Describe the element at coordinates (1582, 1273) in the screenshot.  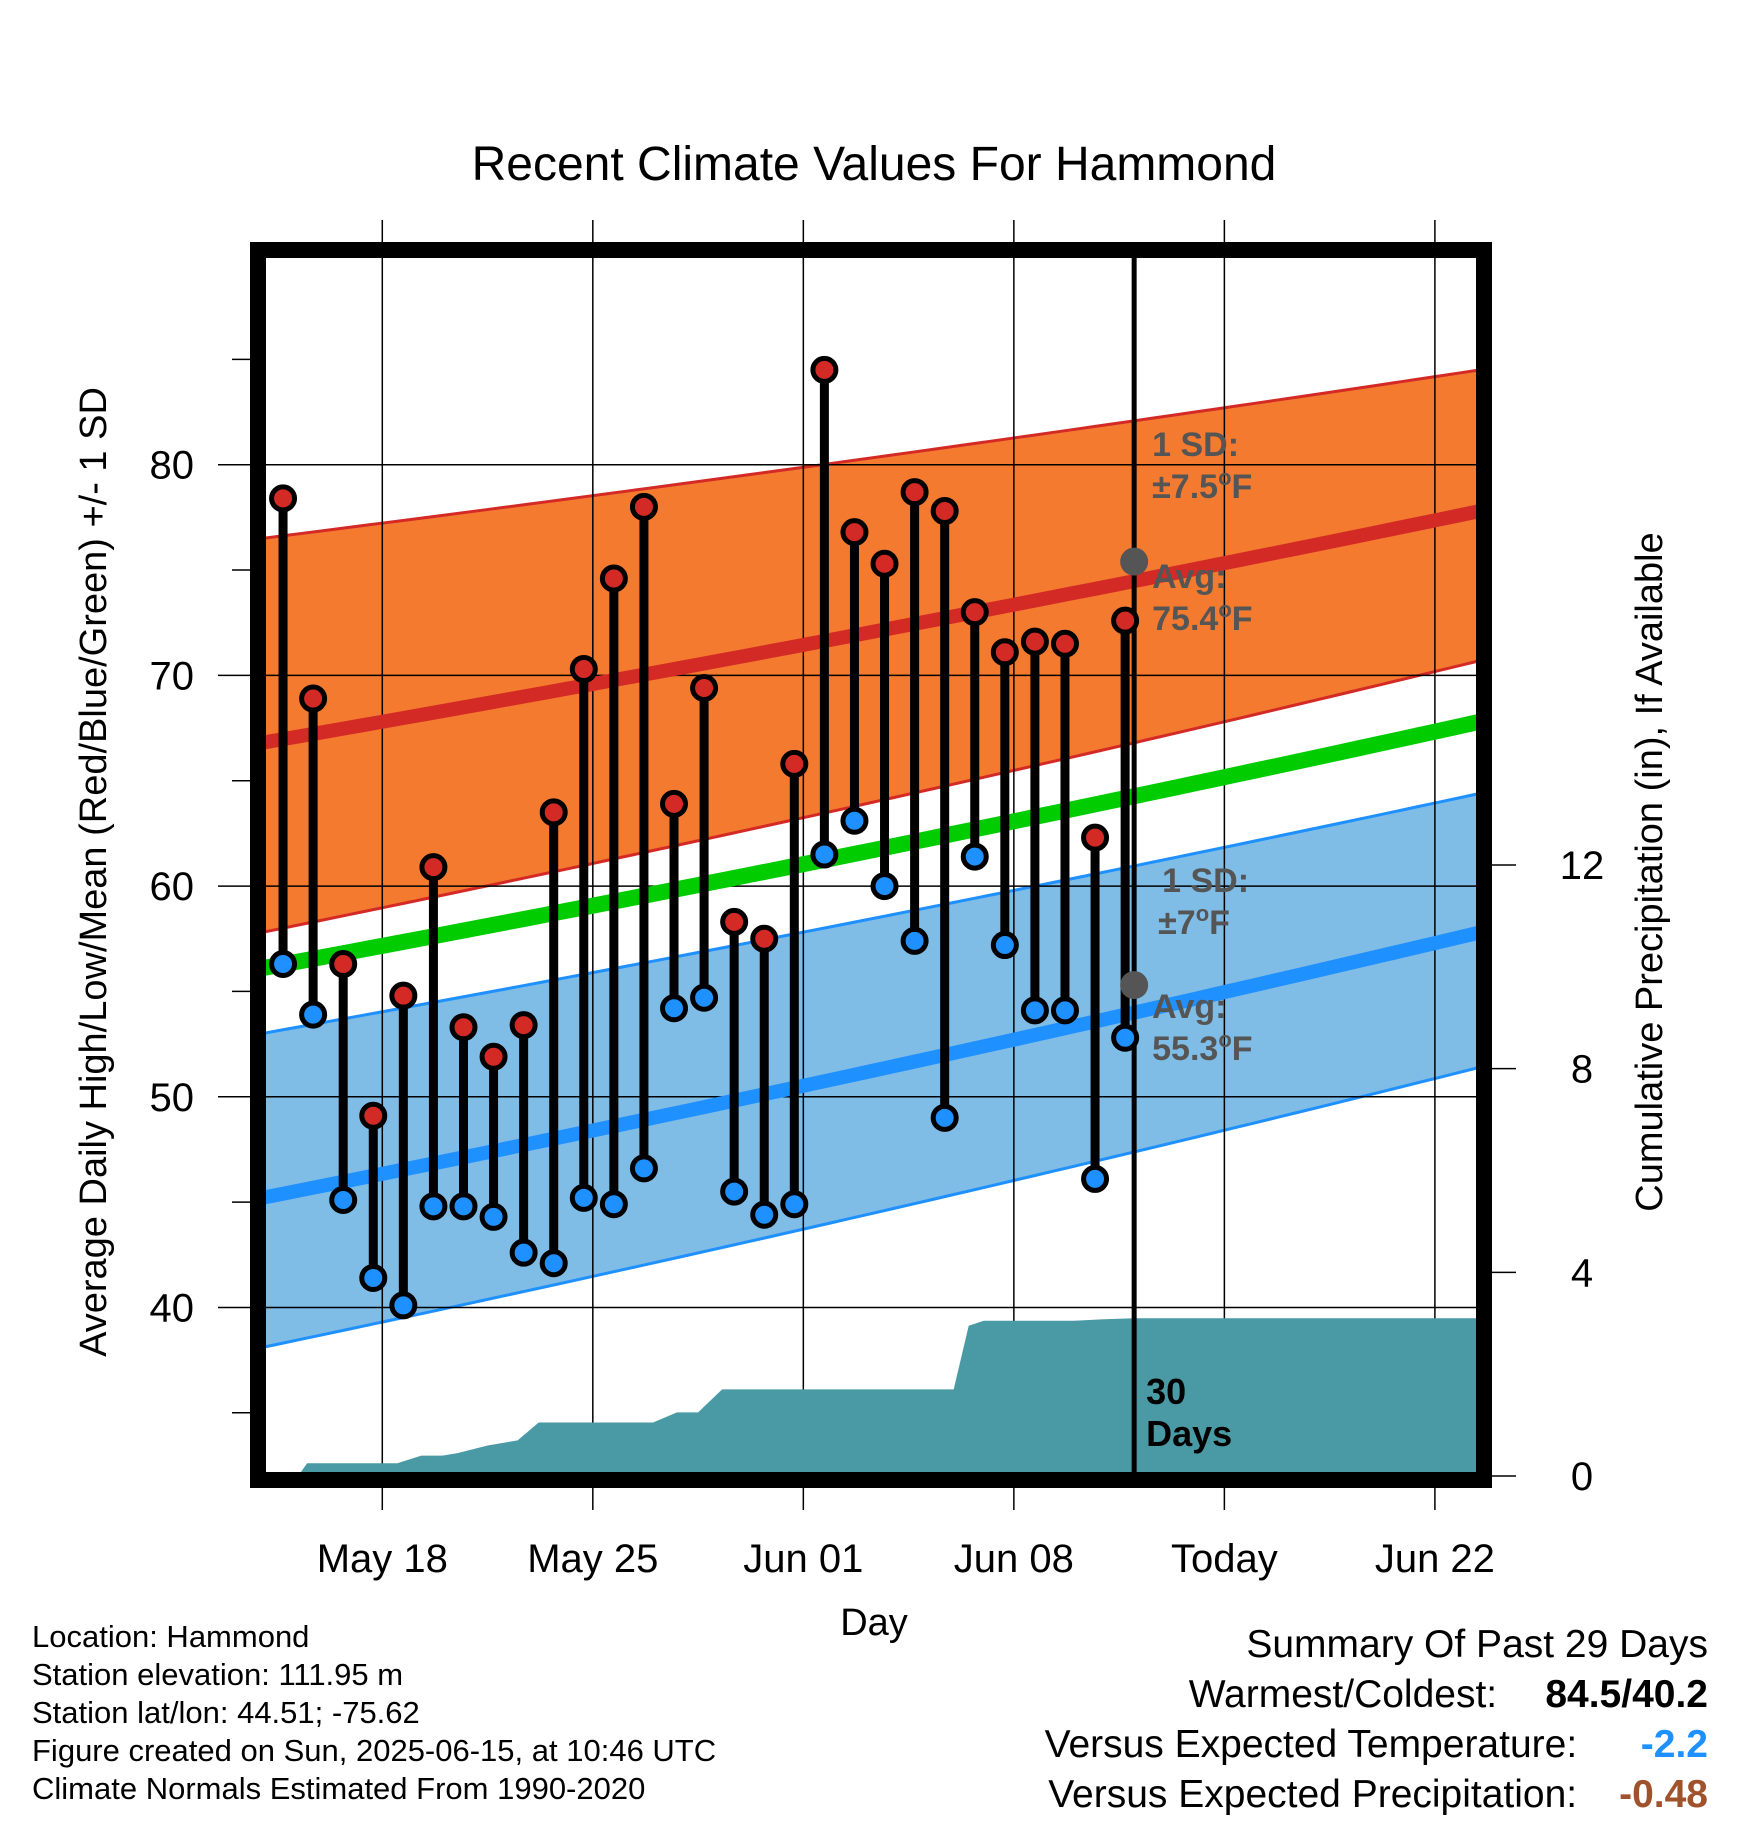
I see `y2-tick-label-4: 4` at that location.